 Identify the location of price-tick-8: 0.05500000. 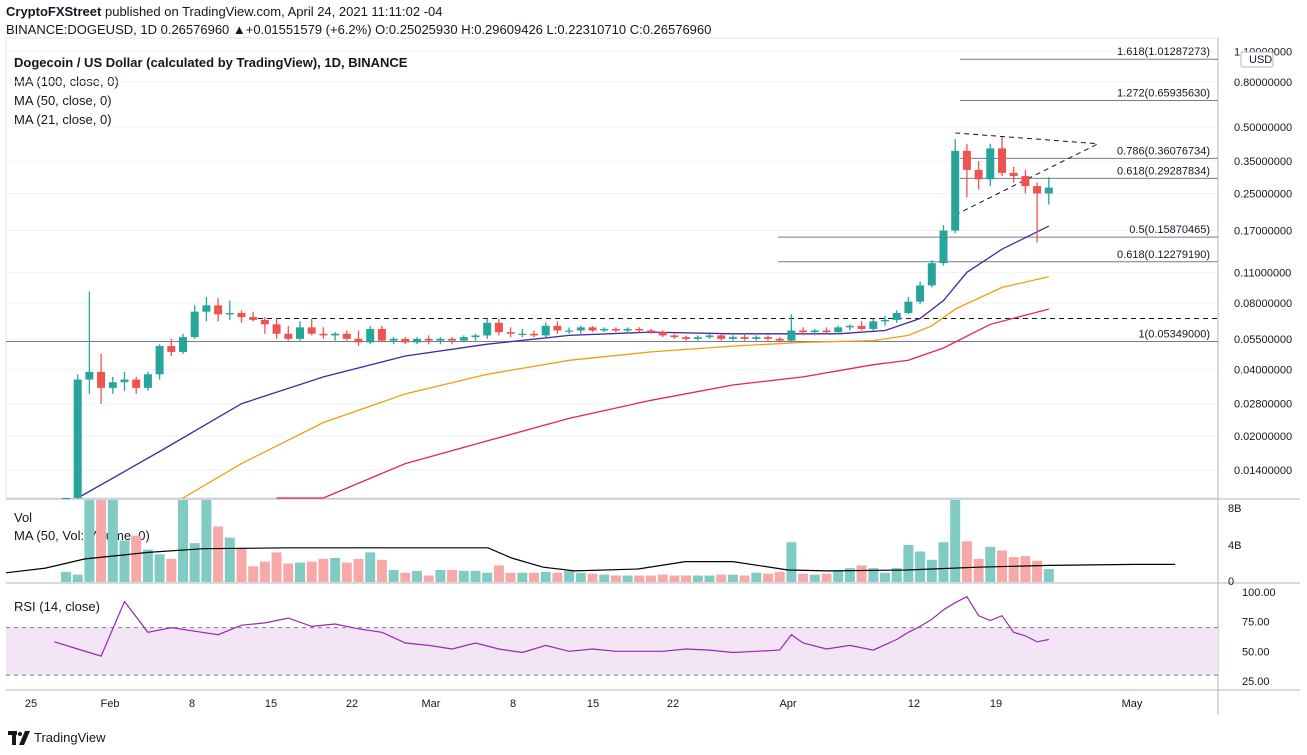
(1263, 340).